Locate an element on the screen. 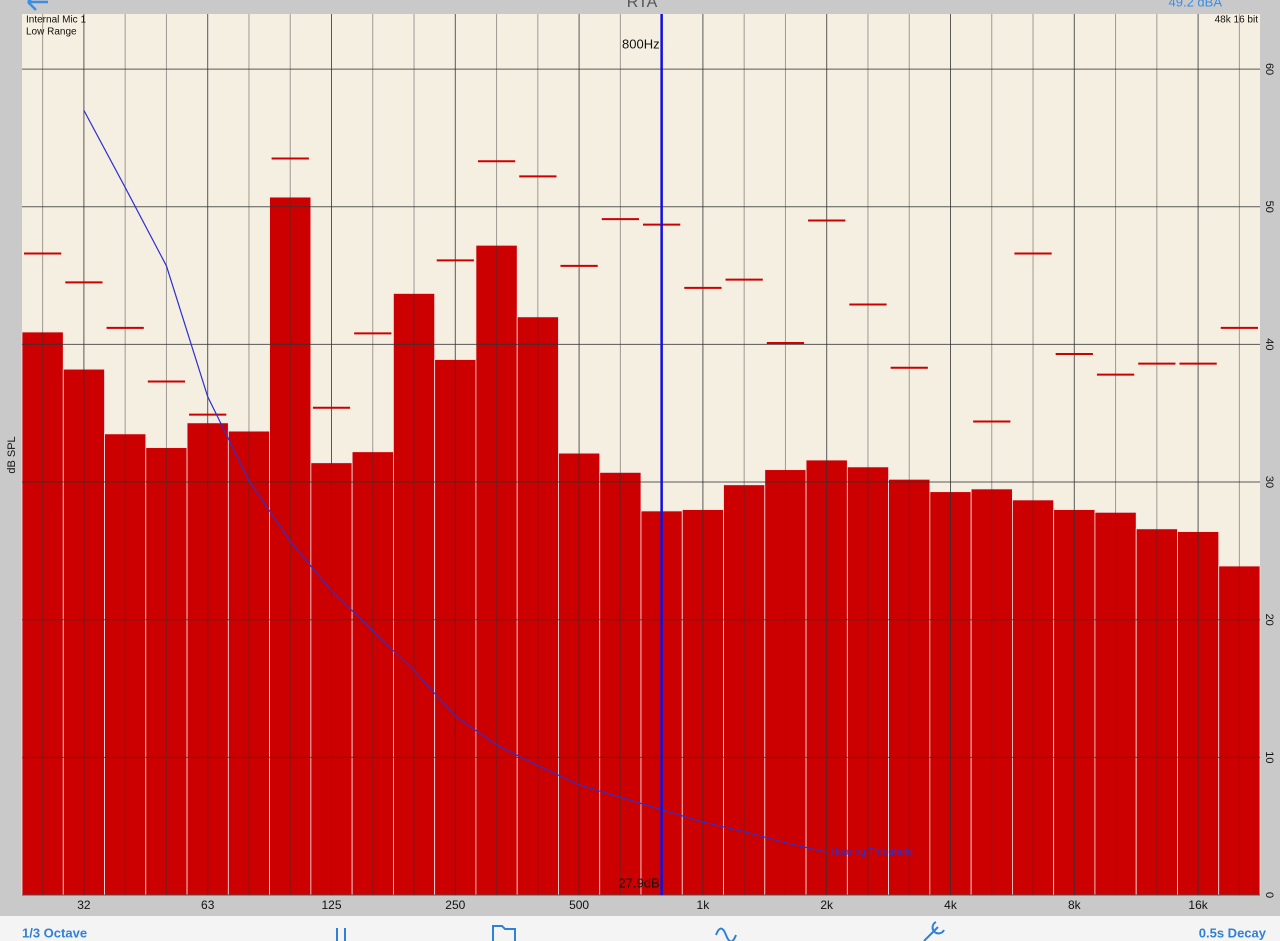 The height and width of the screenshot is (941, 1280). y-tick-label: 50 is located at coordinates (1269, 207).